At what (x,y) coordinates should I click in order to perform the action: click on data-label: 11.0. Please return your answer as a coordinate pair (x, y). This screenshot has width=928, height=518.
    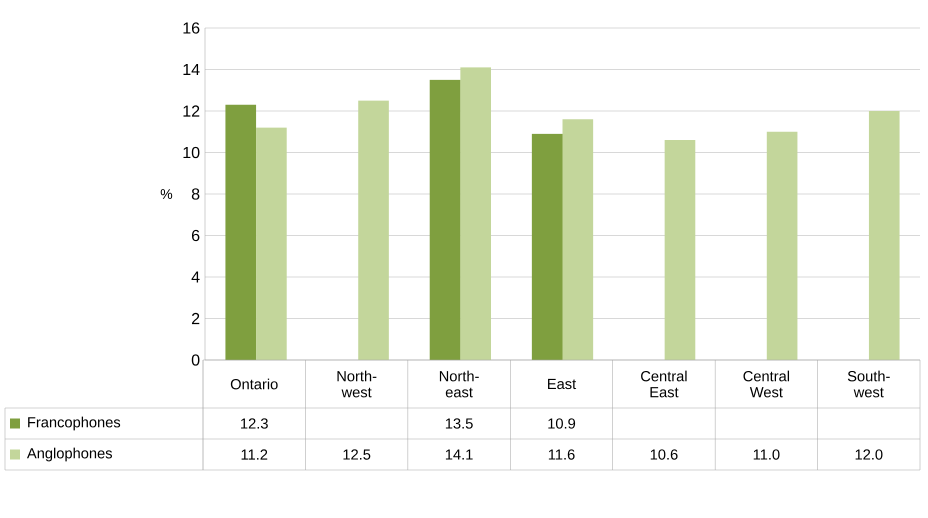
    Looking at the image, I should click on (767, 454).